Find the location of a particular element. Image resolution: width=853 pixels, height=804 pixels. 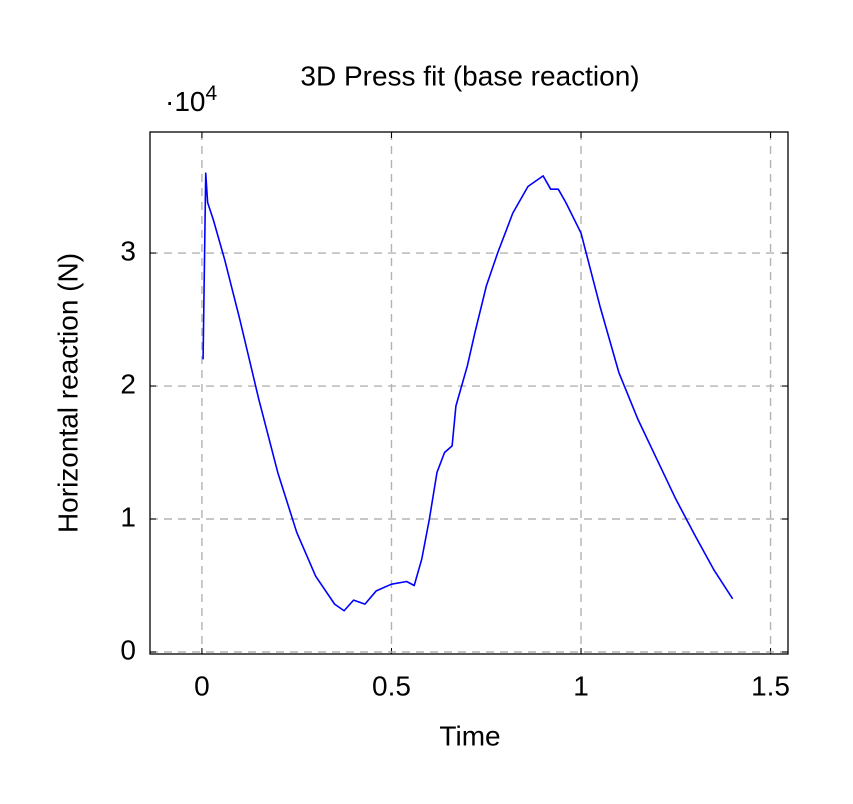

x-tick-label: 1 is located at coordinates (581, 685).